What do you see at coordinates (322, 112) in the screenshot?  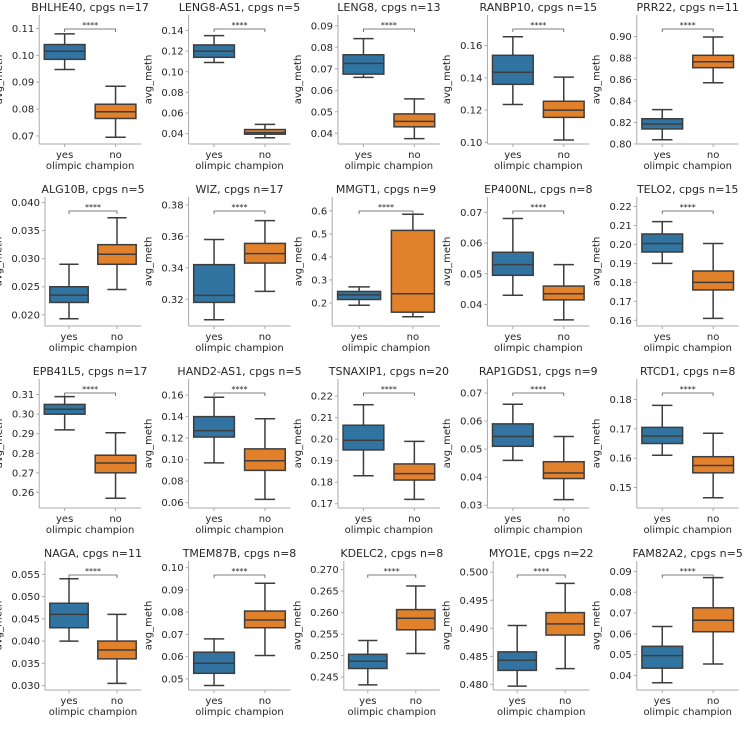 I see `y-tick-label: 0.05` at bounding box center [322, 112].